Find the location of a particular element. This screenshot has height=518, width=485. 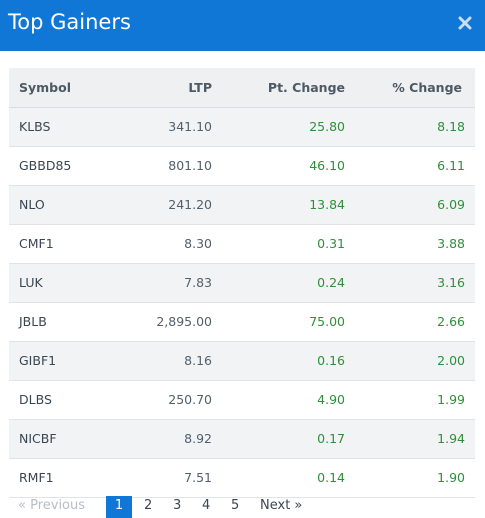

cell-ltp: 341.10 is located at coordinates (190, 126).